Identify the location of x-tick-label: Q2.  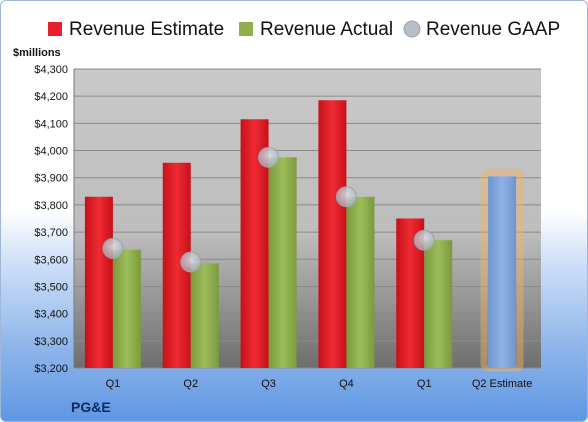
(190, 384).